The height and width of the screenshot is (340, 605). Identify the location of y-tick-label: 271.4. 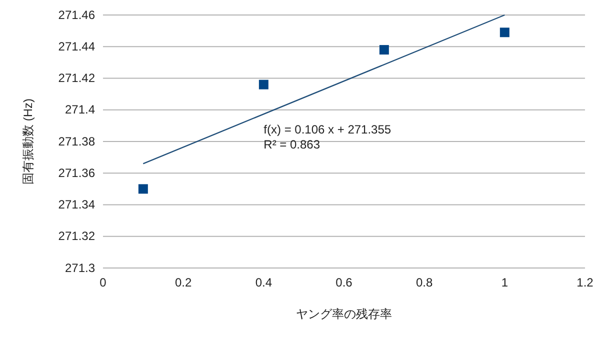
(80, 109).